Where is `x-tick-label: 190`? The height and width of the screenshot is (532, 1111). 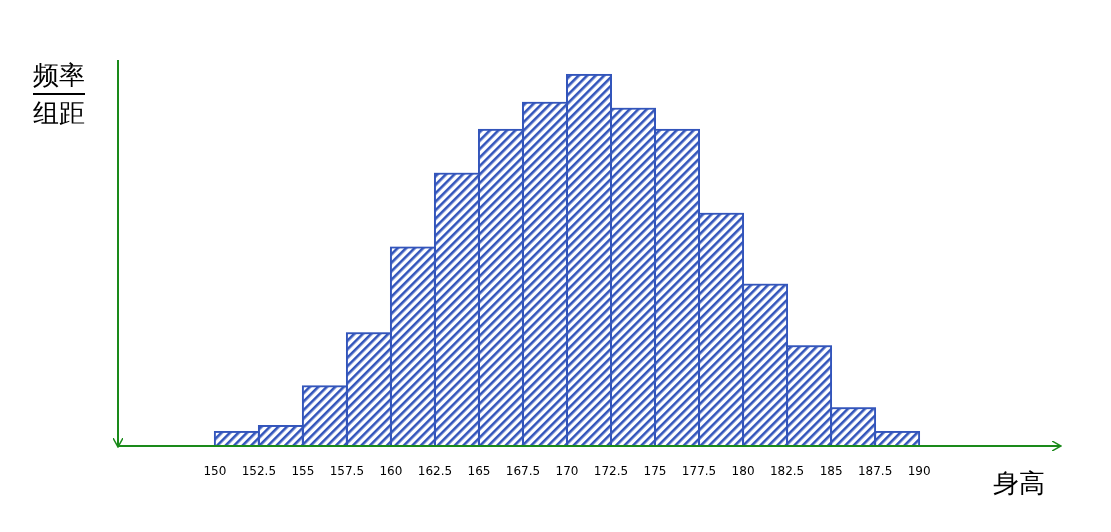
x-tick-label: 190 is located at coordinates (919, 470).